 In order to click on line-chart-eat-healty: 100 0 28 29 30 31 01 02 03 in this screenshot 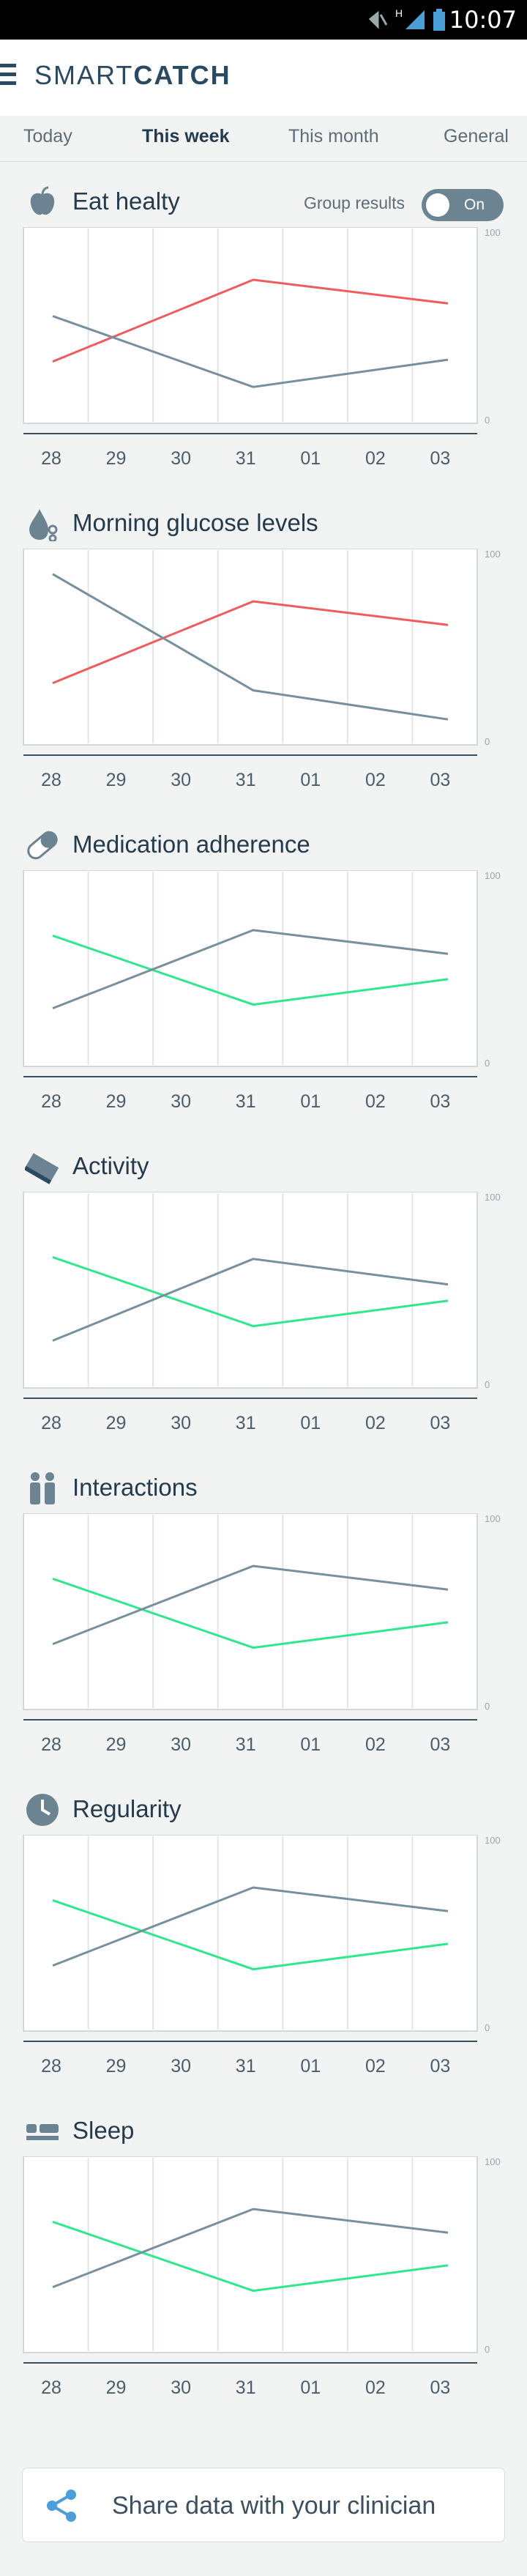, I will do `click(263, 351)`.